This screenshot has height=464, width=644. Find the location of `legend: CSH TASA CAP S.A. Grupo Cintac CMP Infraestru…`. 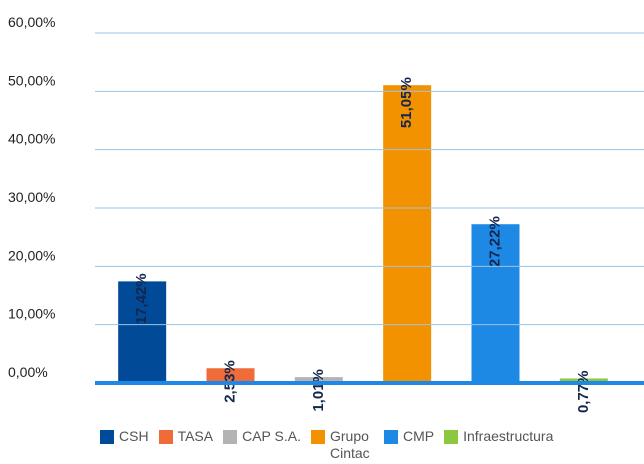

legend: CSH TASA CAP S.A. Grupo Cintac CMP Infraestru… is located at coordinates (326, 445).